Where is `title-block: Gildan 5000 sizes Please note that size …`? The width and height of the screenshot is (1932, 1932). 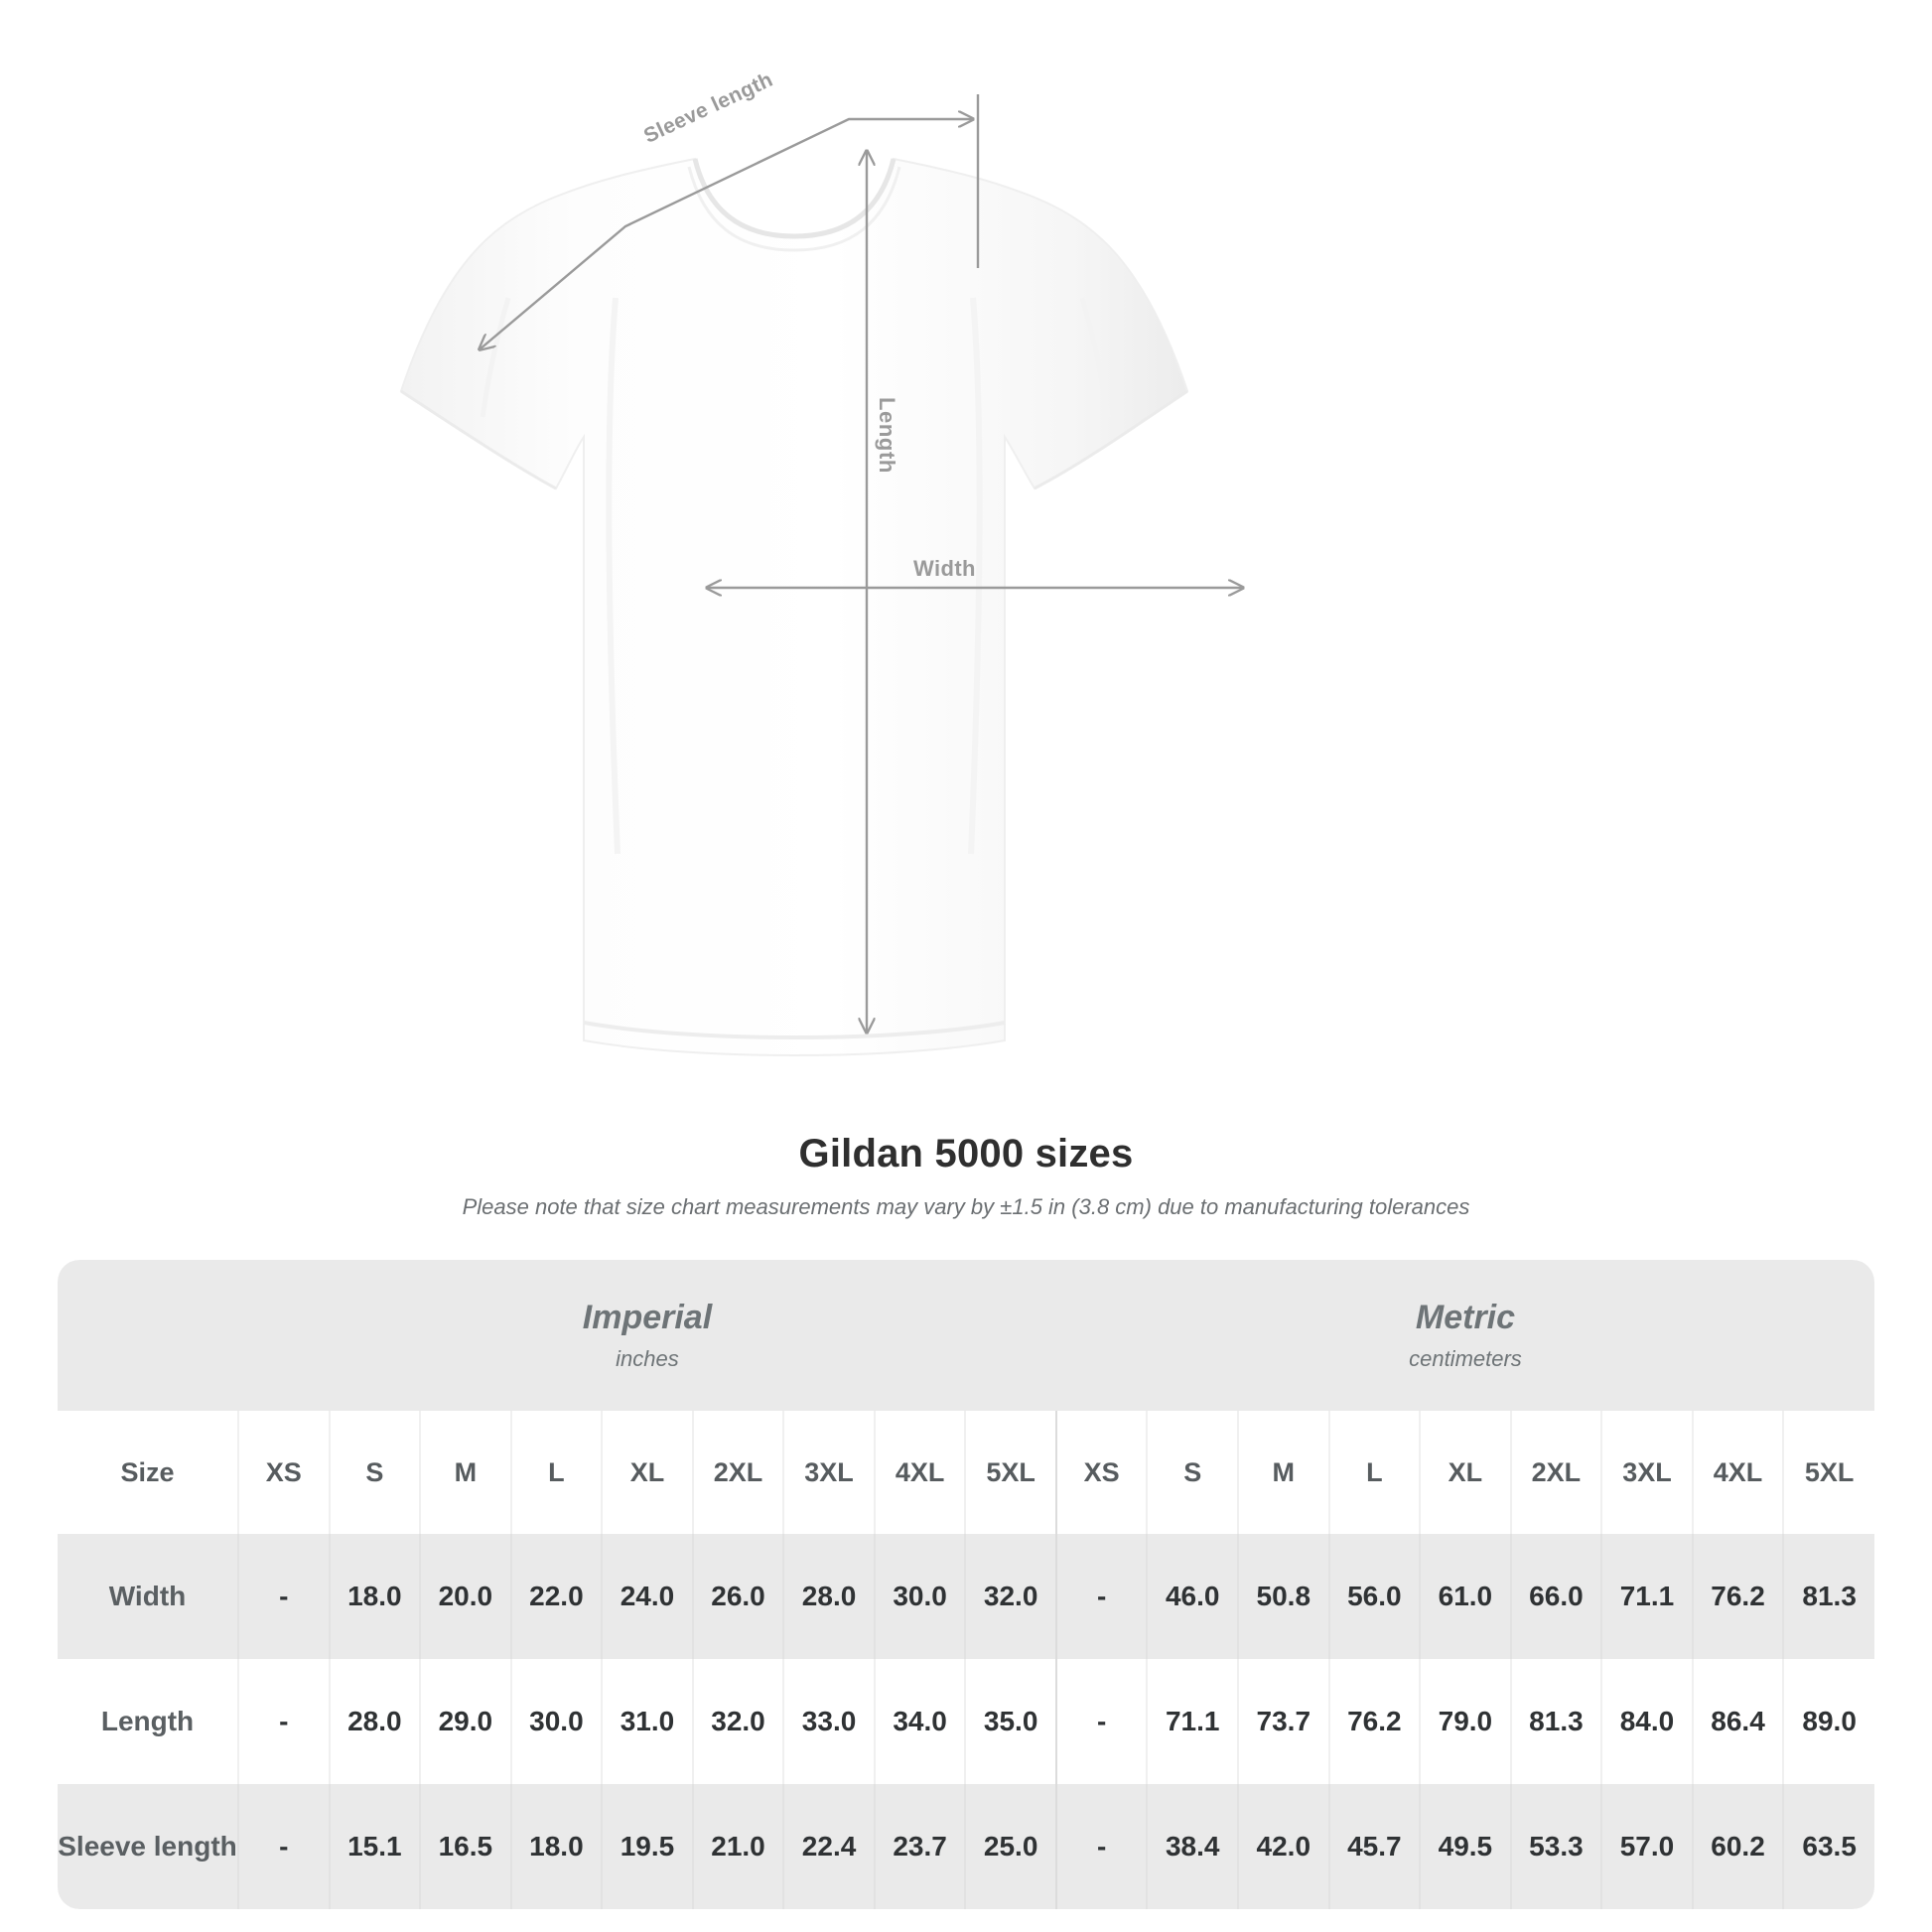 title-block: Gildan 5000 sizes Please note that size … is located at coordinates (966, 1176).